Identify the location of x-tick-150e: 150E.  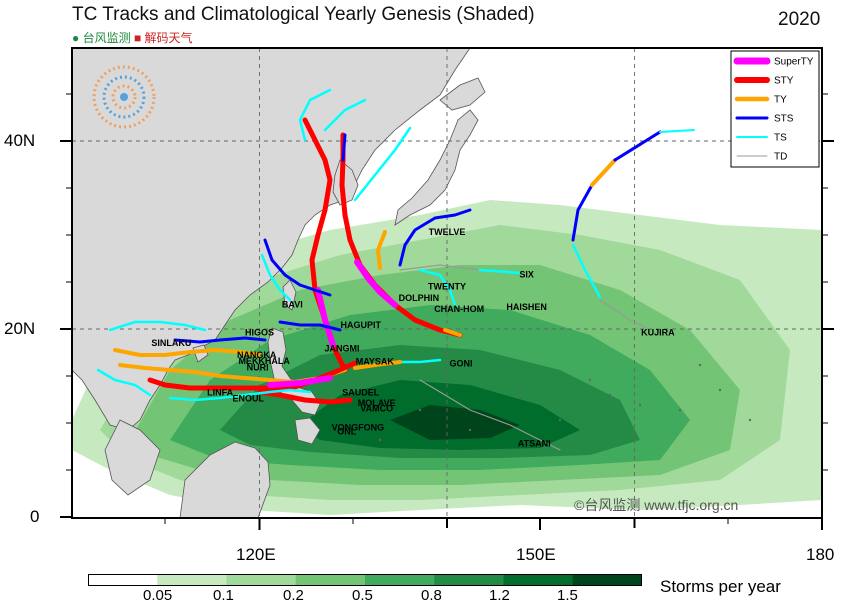
(536, 554).